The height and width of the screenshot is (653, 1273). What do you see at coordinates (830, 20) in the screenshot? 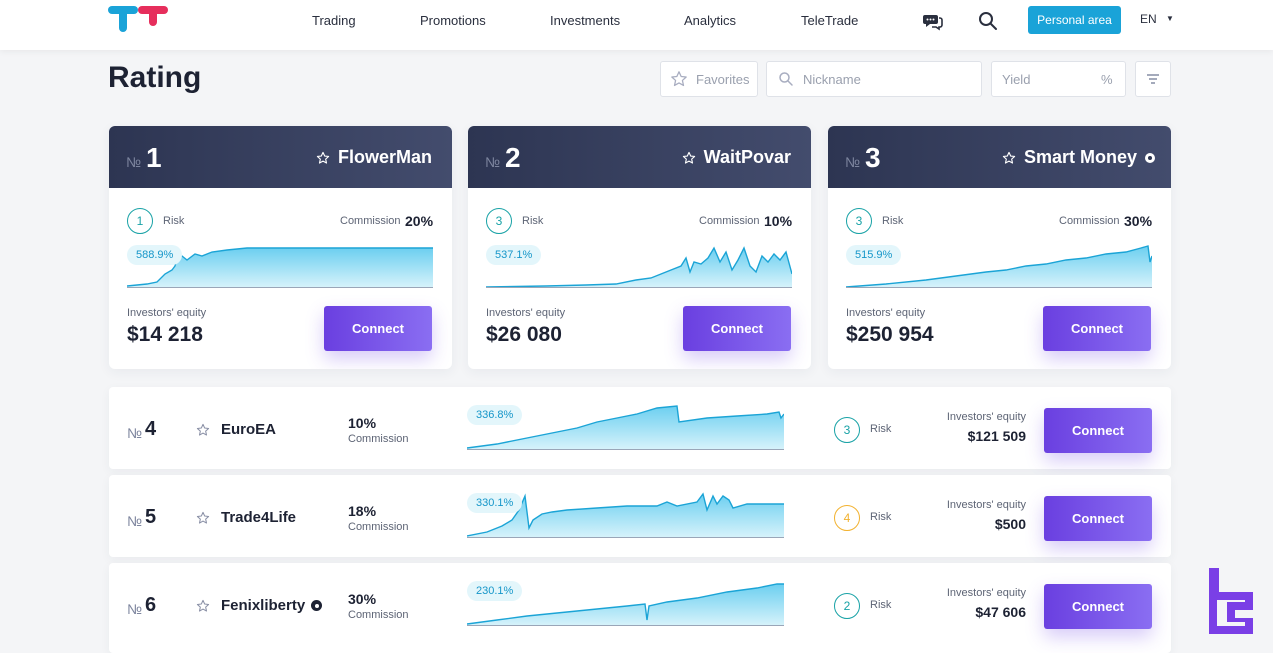
I see `nav-item-teletrade: TeleTrade` at bounding box center [830, 20].